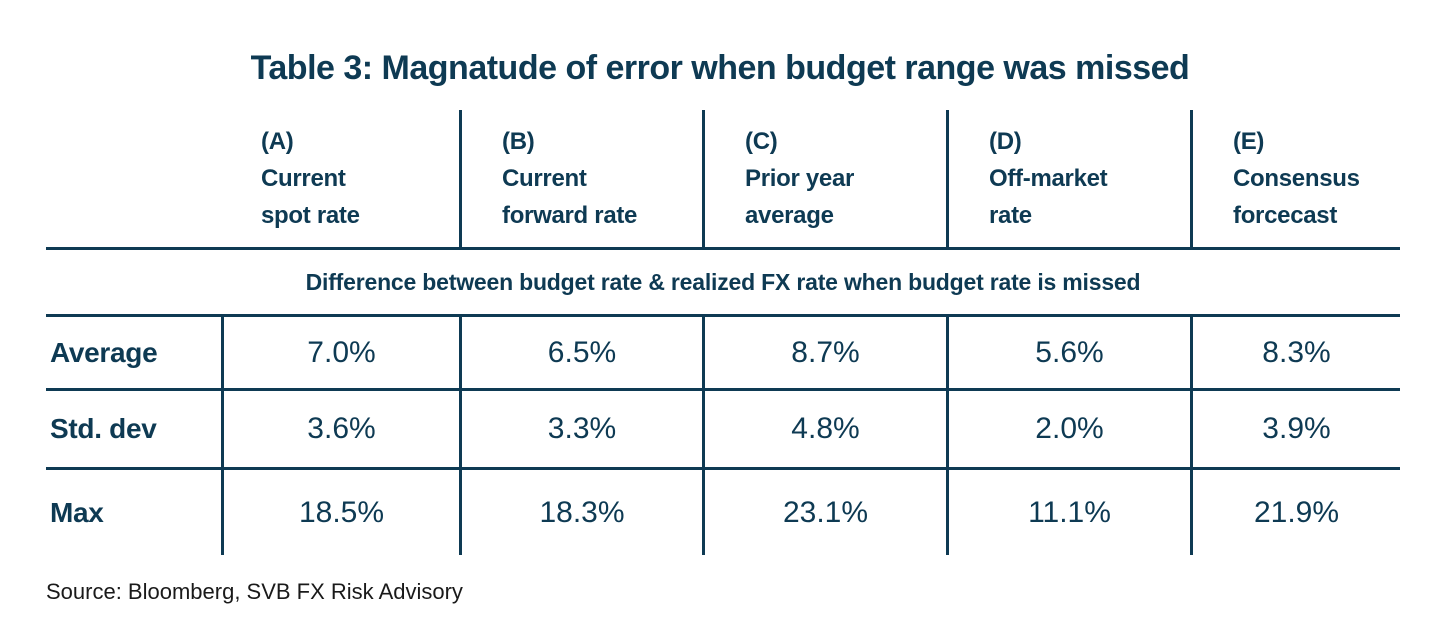  I want to click on column-tag: (A), so click(277, 141).